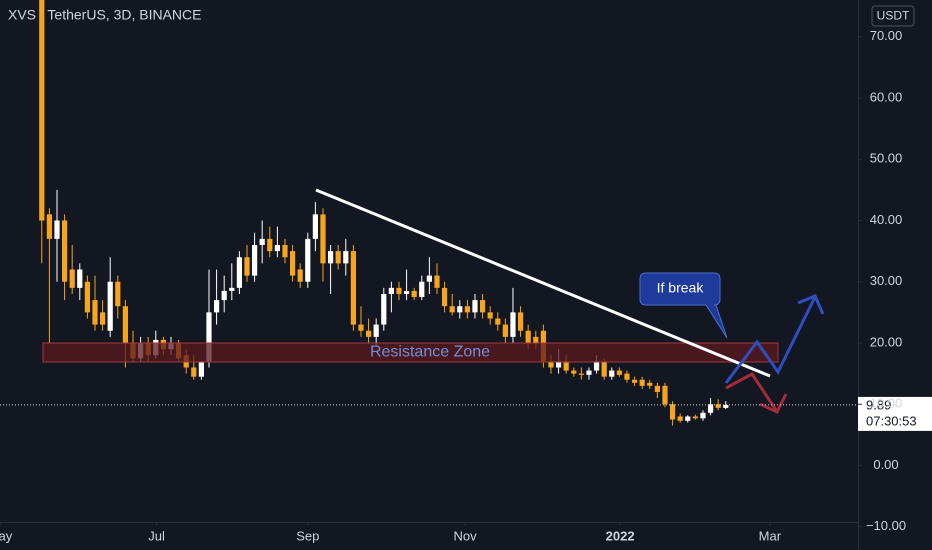 Image resolution: width=932 pixels, height=550 pixels. I want to click on y-tick-label: 10.00, so click(886, 403).